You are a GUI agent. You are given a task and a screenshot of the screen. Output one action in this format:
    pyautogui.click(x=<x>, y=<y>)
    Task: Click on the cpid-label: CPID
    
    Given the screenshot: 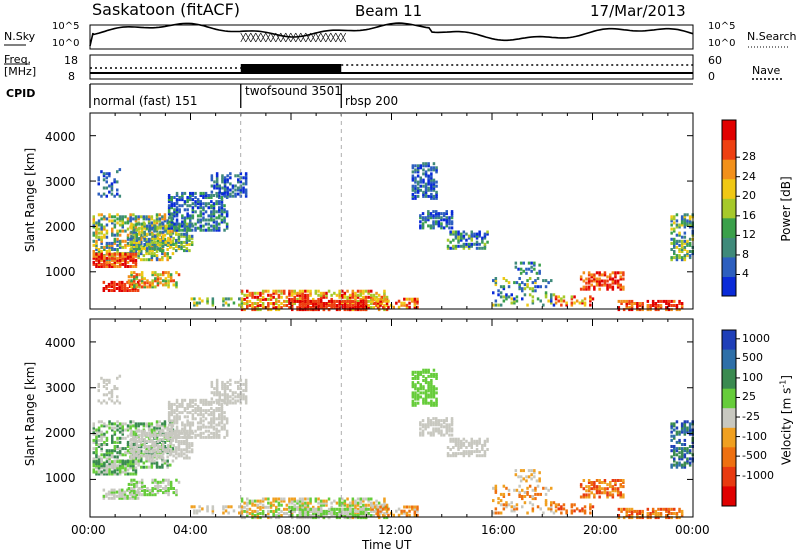 What is the action you would take?
    pyautogui.click(x=21, y=93)
    